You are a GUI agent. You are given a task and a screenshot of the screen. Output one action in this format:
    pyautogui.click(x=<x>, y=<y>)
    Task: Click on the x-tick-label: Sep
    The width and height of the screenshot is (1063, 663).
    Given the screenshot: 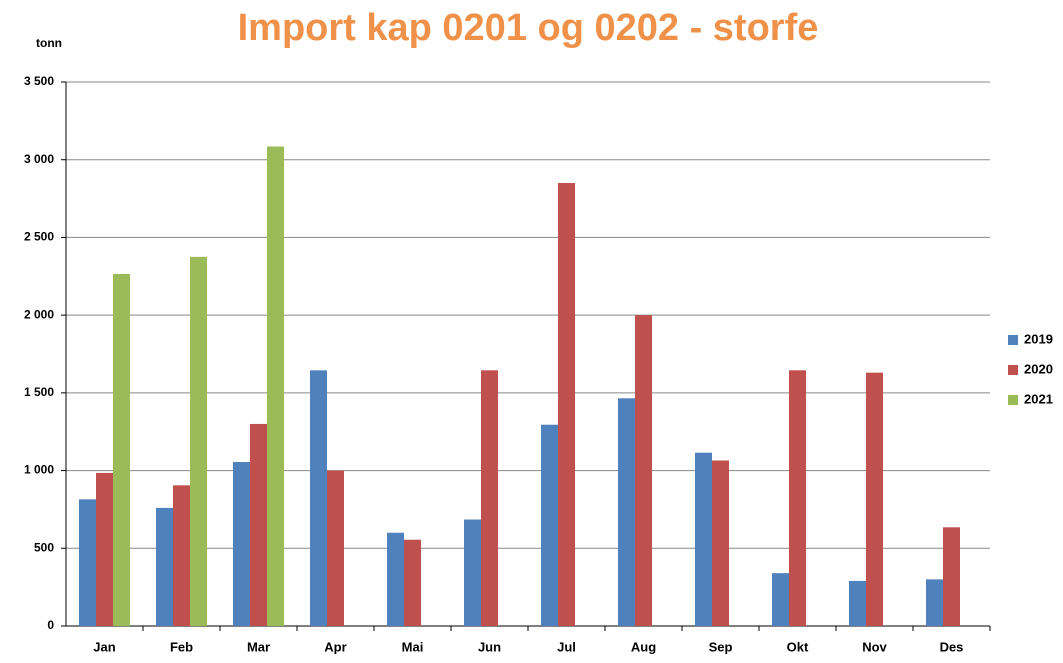 What is the action you would take?
    pyautogui.click(x=721, y=646)
    